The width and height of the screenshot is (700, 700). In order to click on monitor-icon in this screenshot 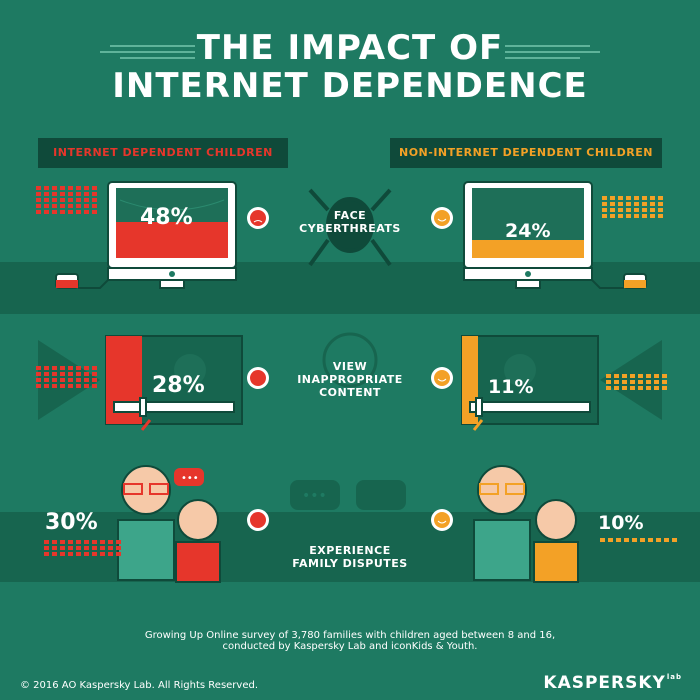, I will do `click(172, 235)`.